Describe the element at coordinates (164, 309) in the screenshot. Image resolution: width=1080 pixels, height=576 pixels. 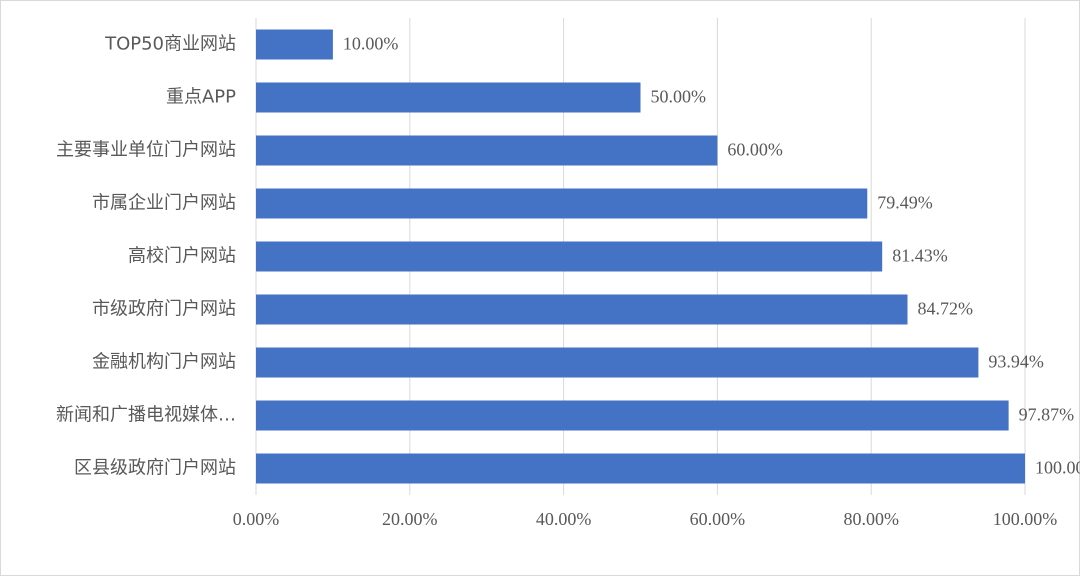
I see `y-tick-label: 市级政府门户网站` at that location.